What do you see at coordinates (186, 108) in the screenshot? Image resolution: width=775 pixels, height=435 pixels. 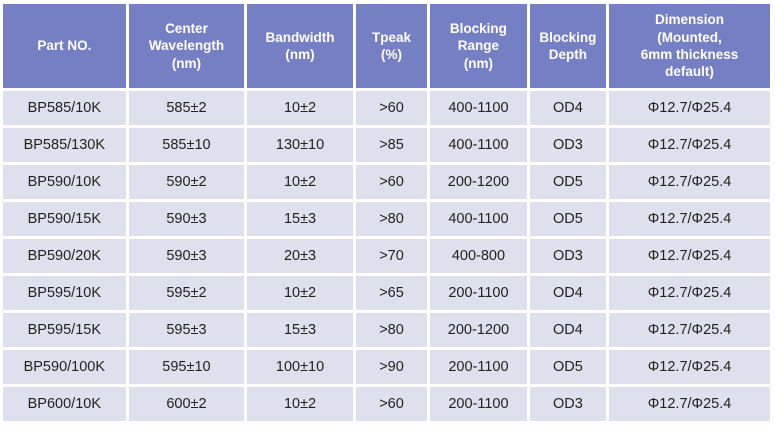 I see `cell-center-wavelength: 585±2` at bounding box center [186, 108].